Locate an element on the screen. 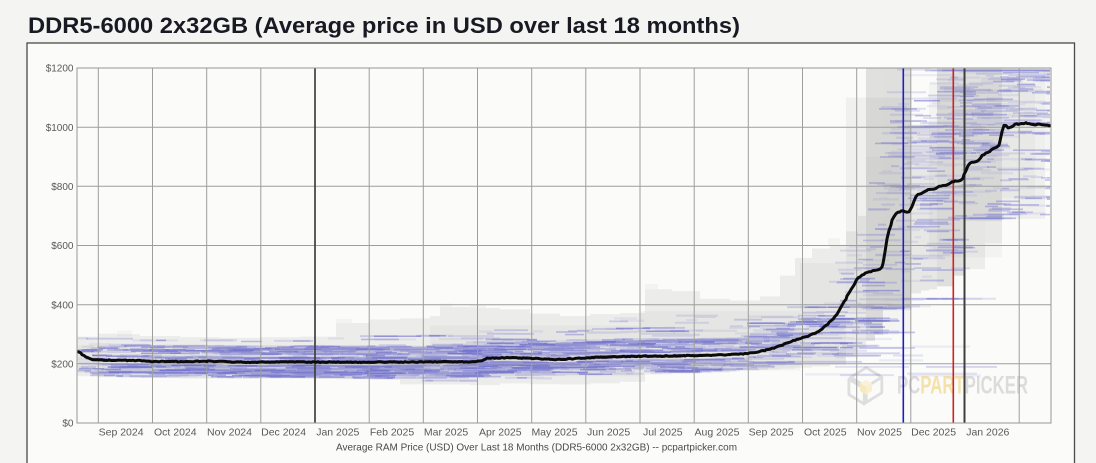 The height and width of the screenshot is (463, 1096). svg-text: May 2025 is located at coordinates (554, 433).